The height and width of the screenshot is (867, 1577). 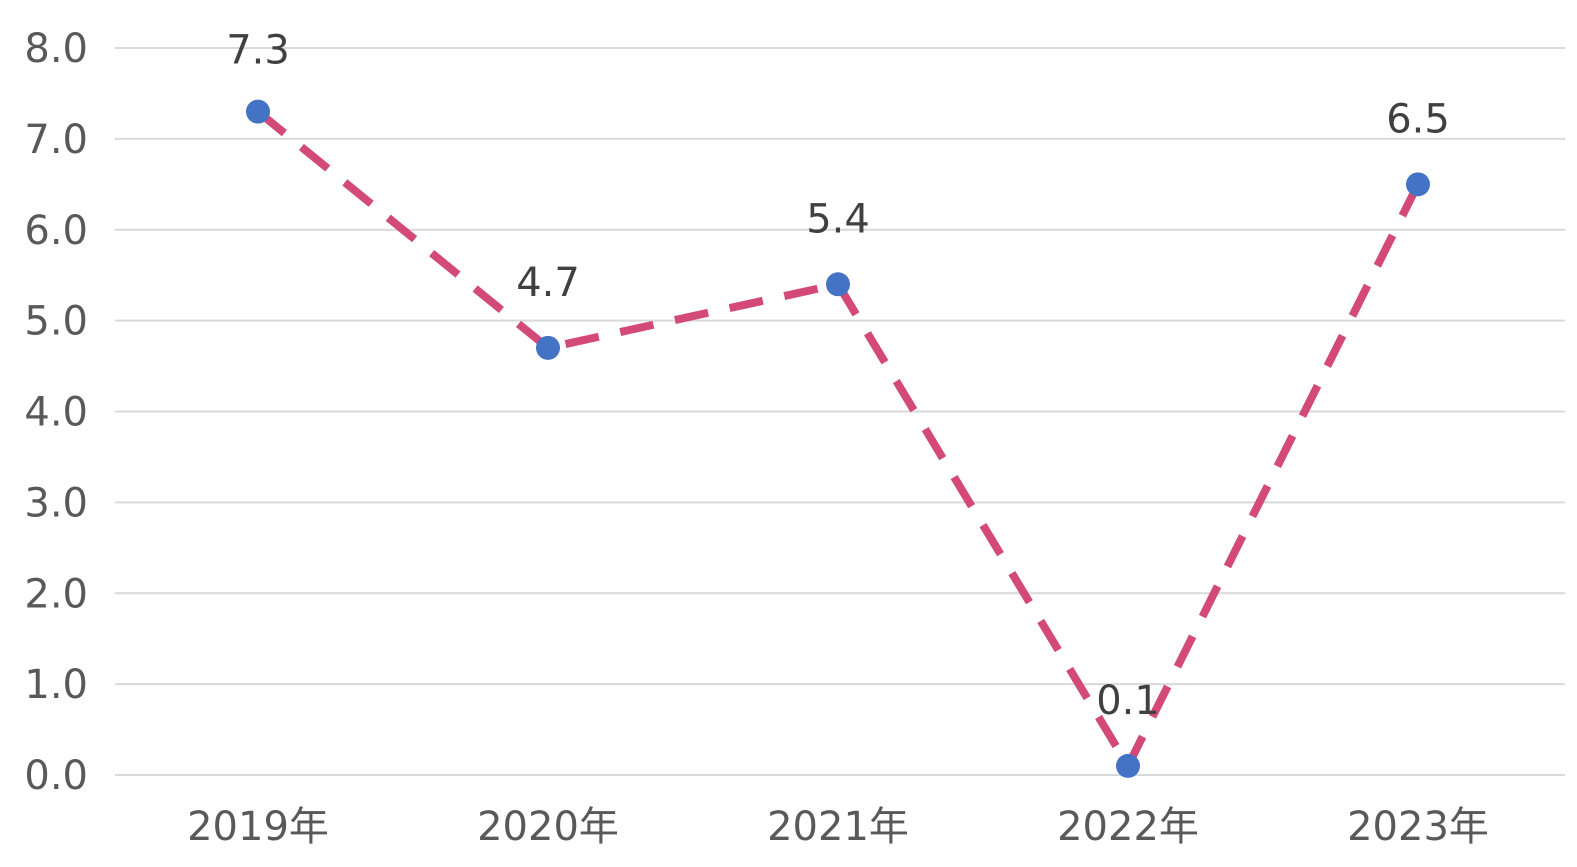 I want to click on x-tick-label: 2019年, so click(x=258, y=827).